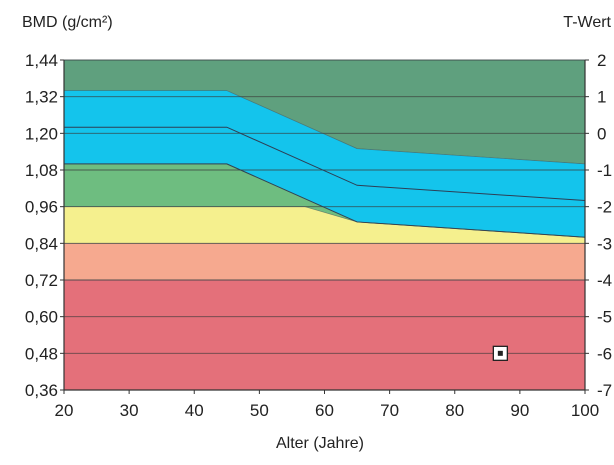  Describe the element at coordinates (604, 170) in the screenshot. I see `y-right-tick-label: -1` at that location.